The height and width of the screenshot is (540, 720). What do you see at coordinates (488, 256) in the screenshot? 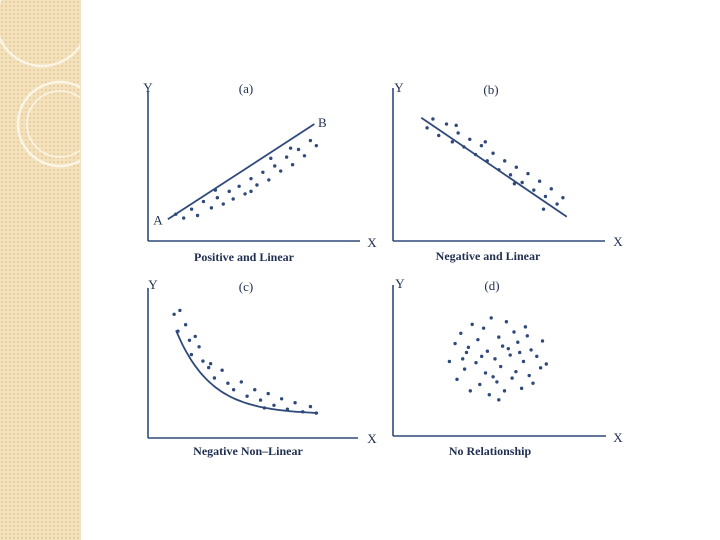
I see `chart-2-caption: Negative and Linear` at bounding box center [488, 256].